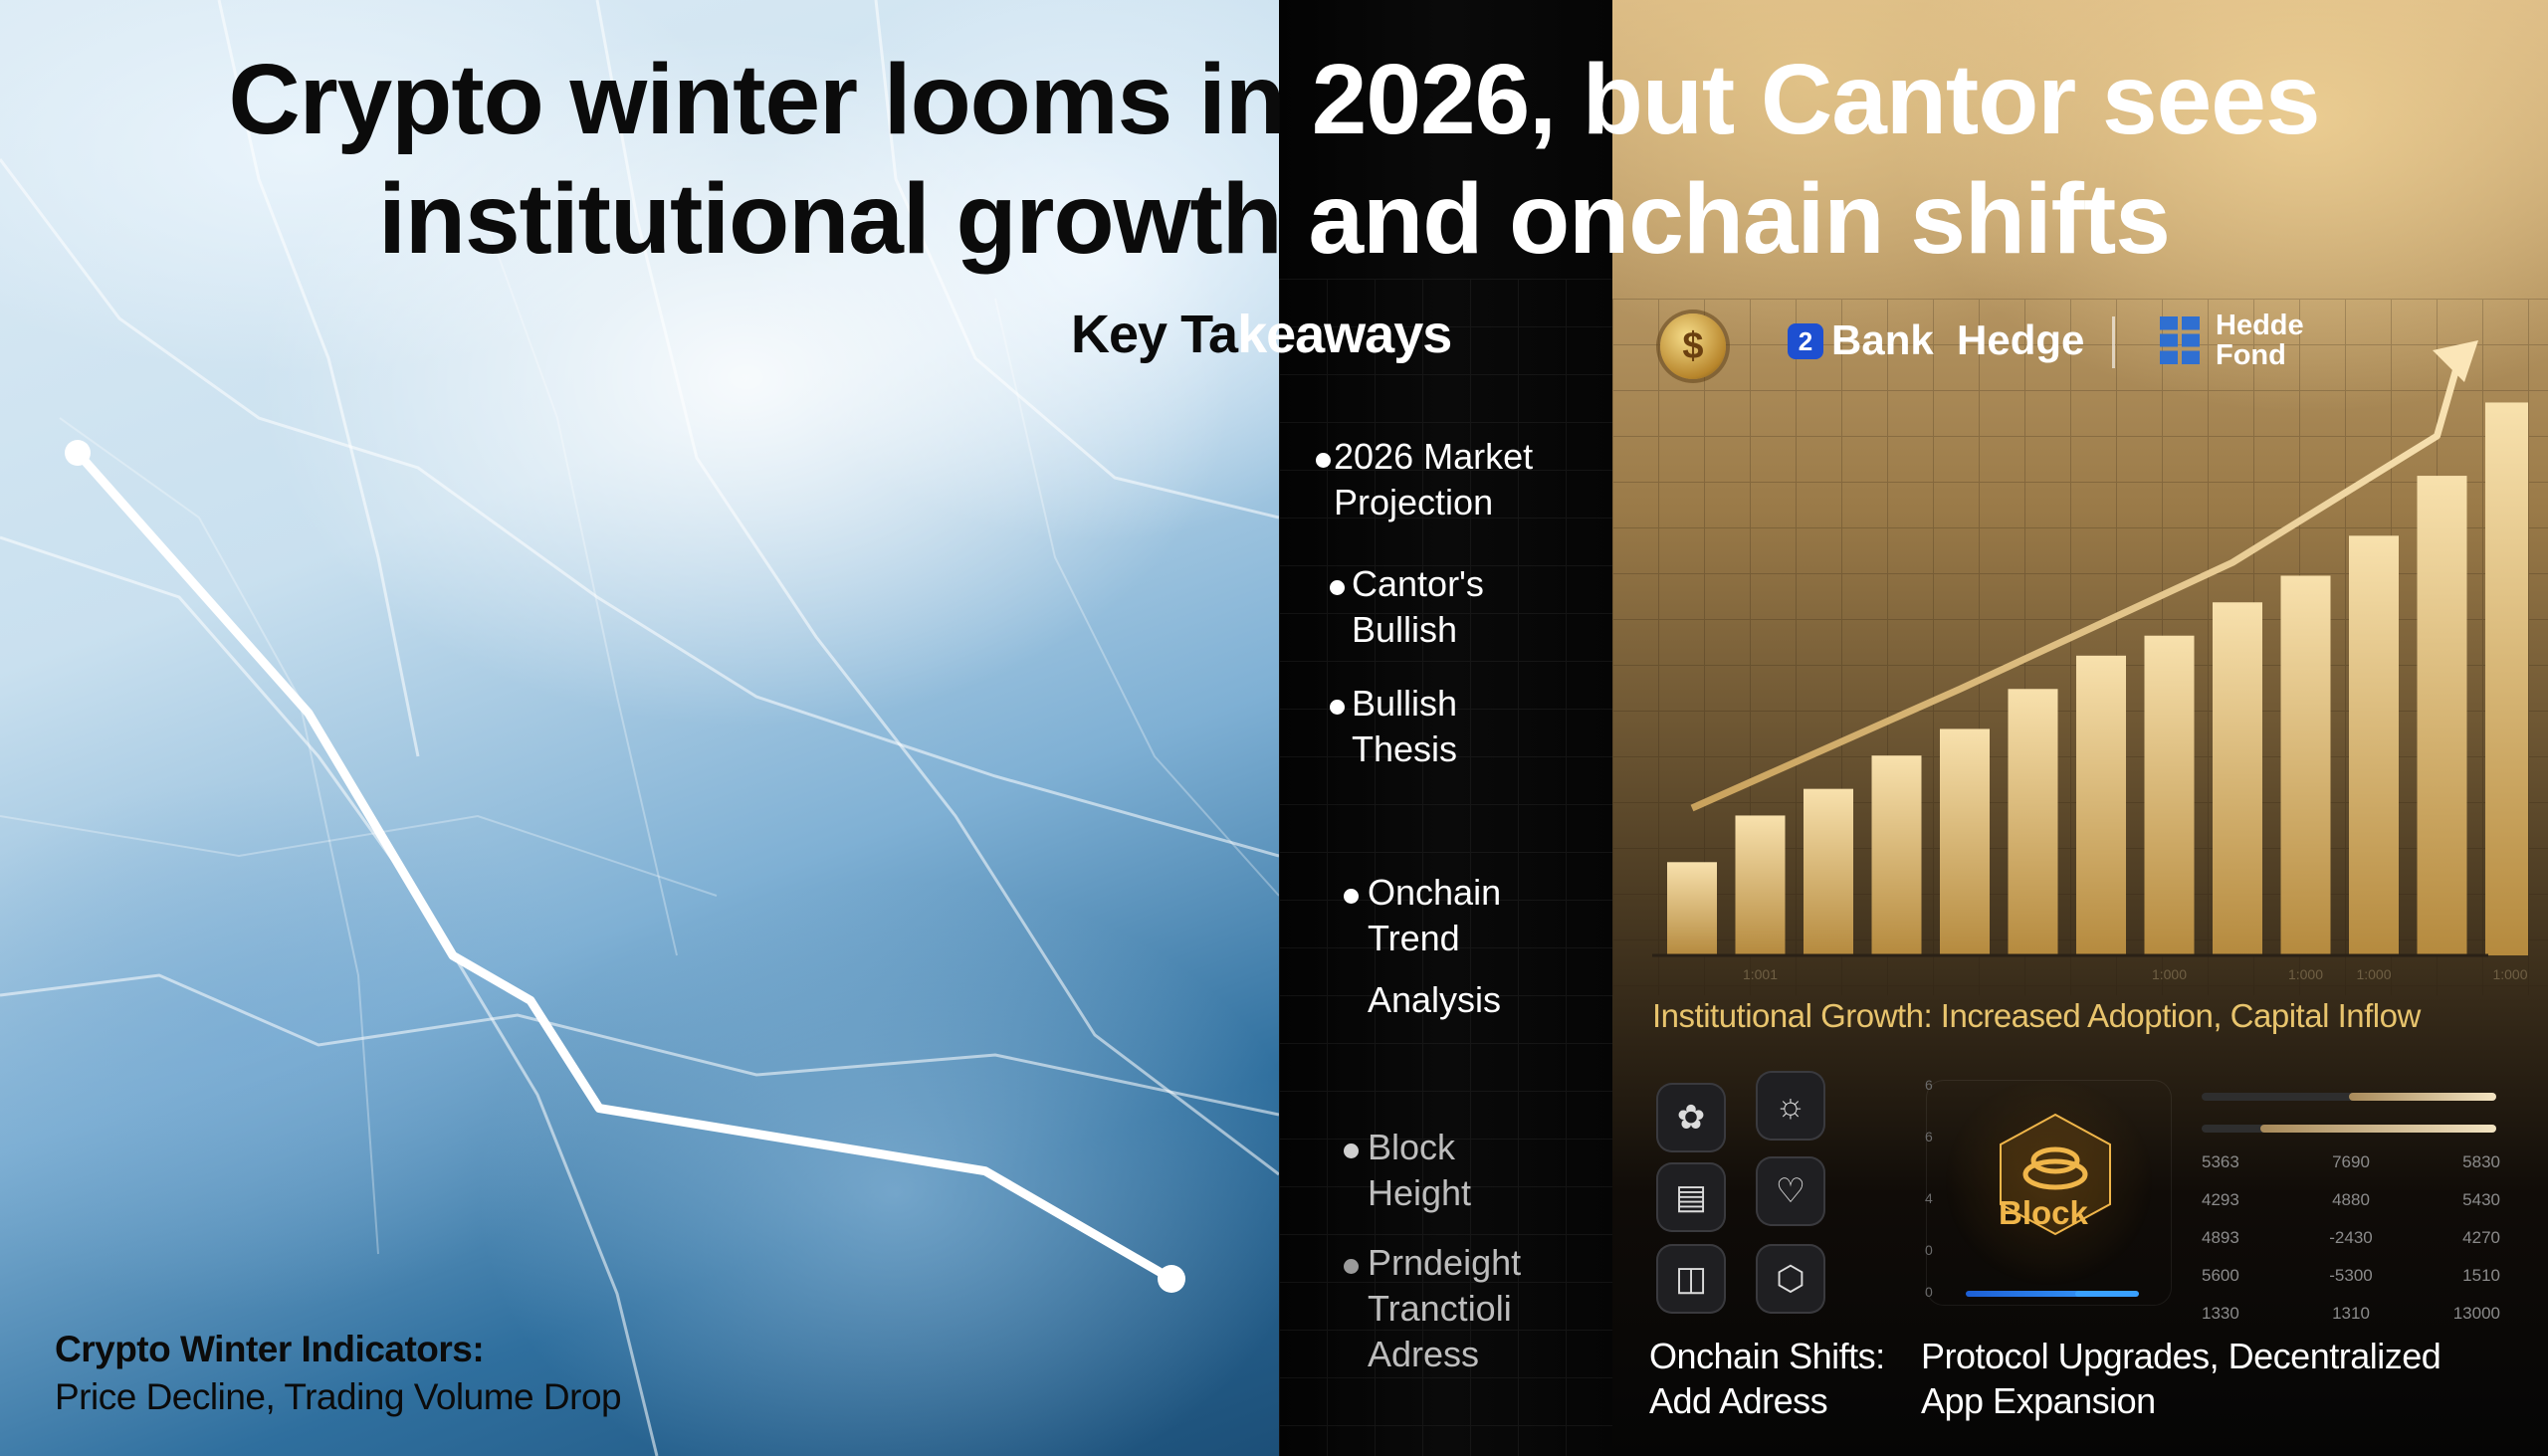 The height and width of the screenshot is (1456, 2548). Describe the element at coordinates (1816, 99) in the screenshot. I see `headline-1-light-part: 2026, but Cantor sees` at that location.